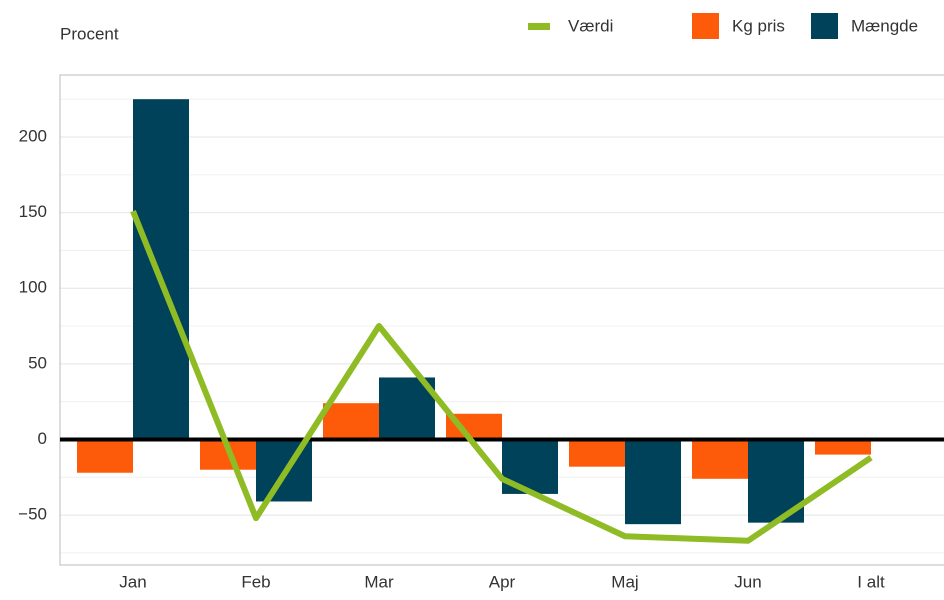 The image size is (944, 600). I want to click on y-tick-label: −50, so click(32, 514).